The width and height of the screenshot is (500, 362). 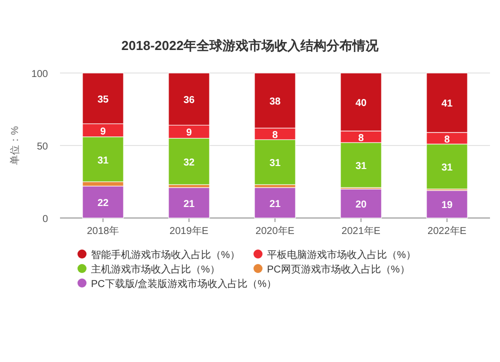 What do you see at coordinates (447, 231) in the screenshot?
I see `x-tick-label: 2022年E` at bounding box center [447, 231].